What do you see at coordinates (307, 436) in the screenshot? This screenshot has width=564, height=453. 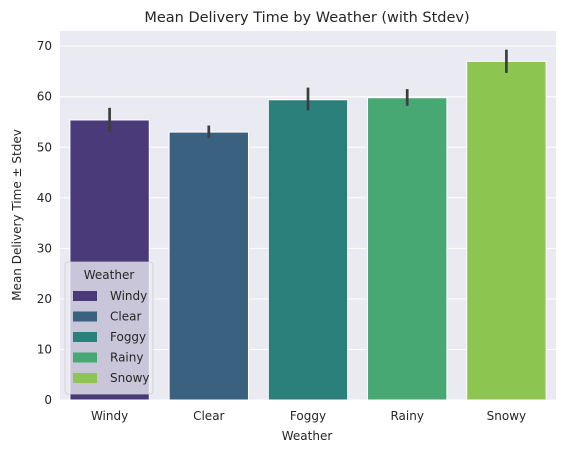 I see `x-axis-label: Weather` at bounding box center [307, 436].